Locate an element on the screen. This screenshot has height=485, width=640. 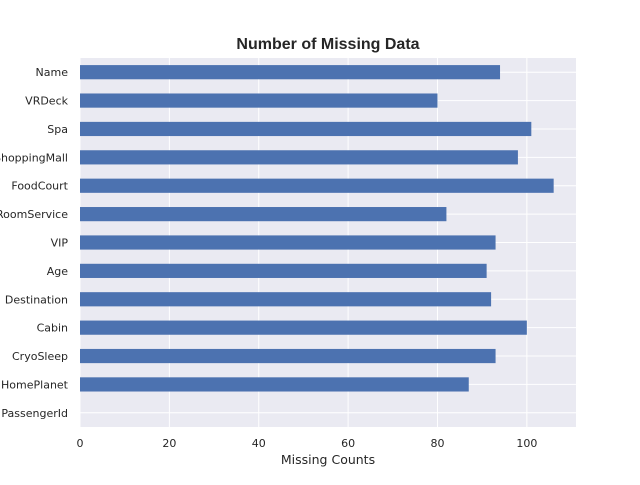
x-tick-label-20: 20 is located at coordinates (169, 443).